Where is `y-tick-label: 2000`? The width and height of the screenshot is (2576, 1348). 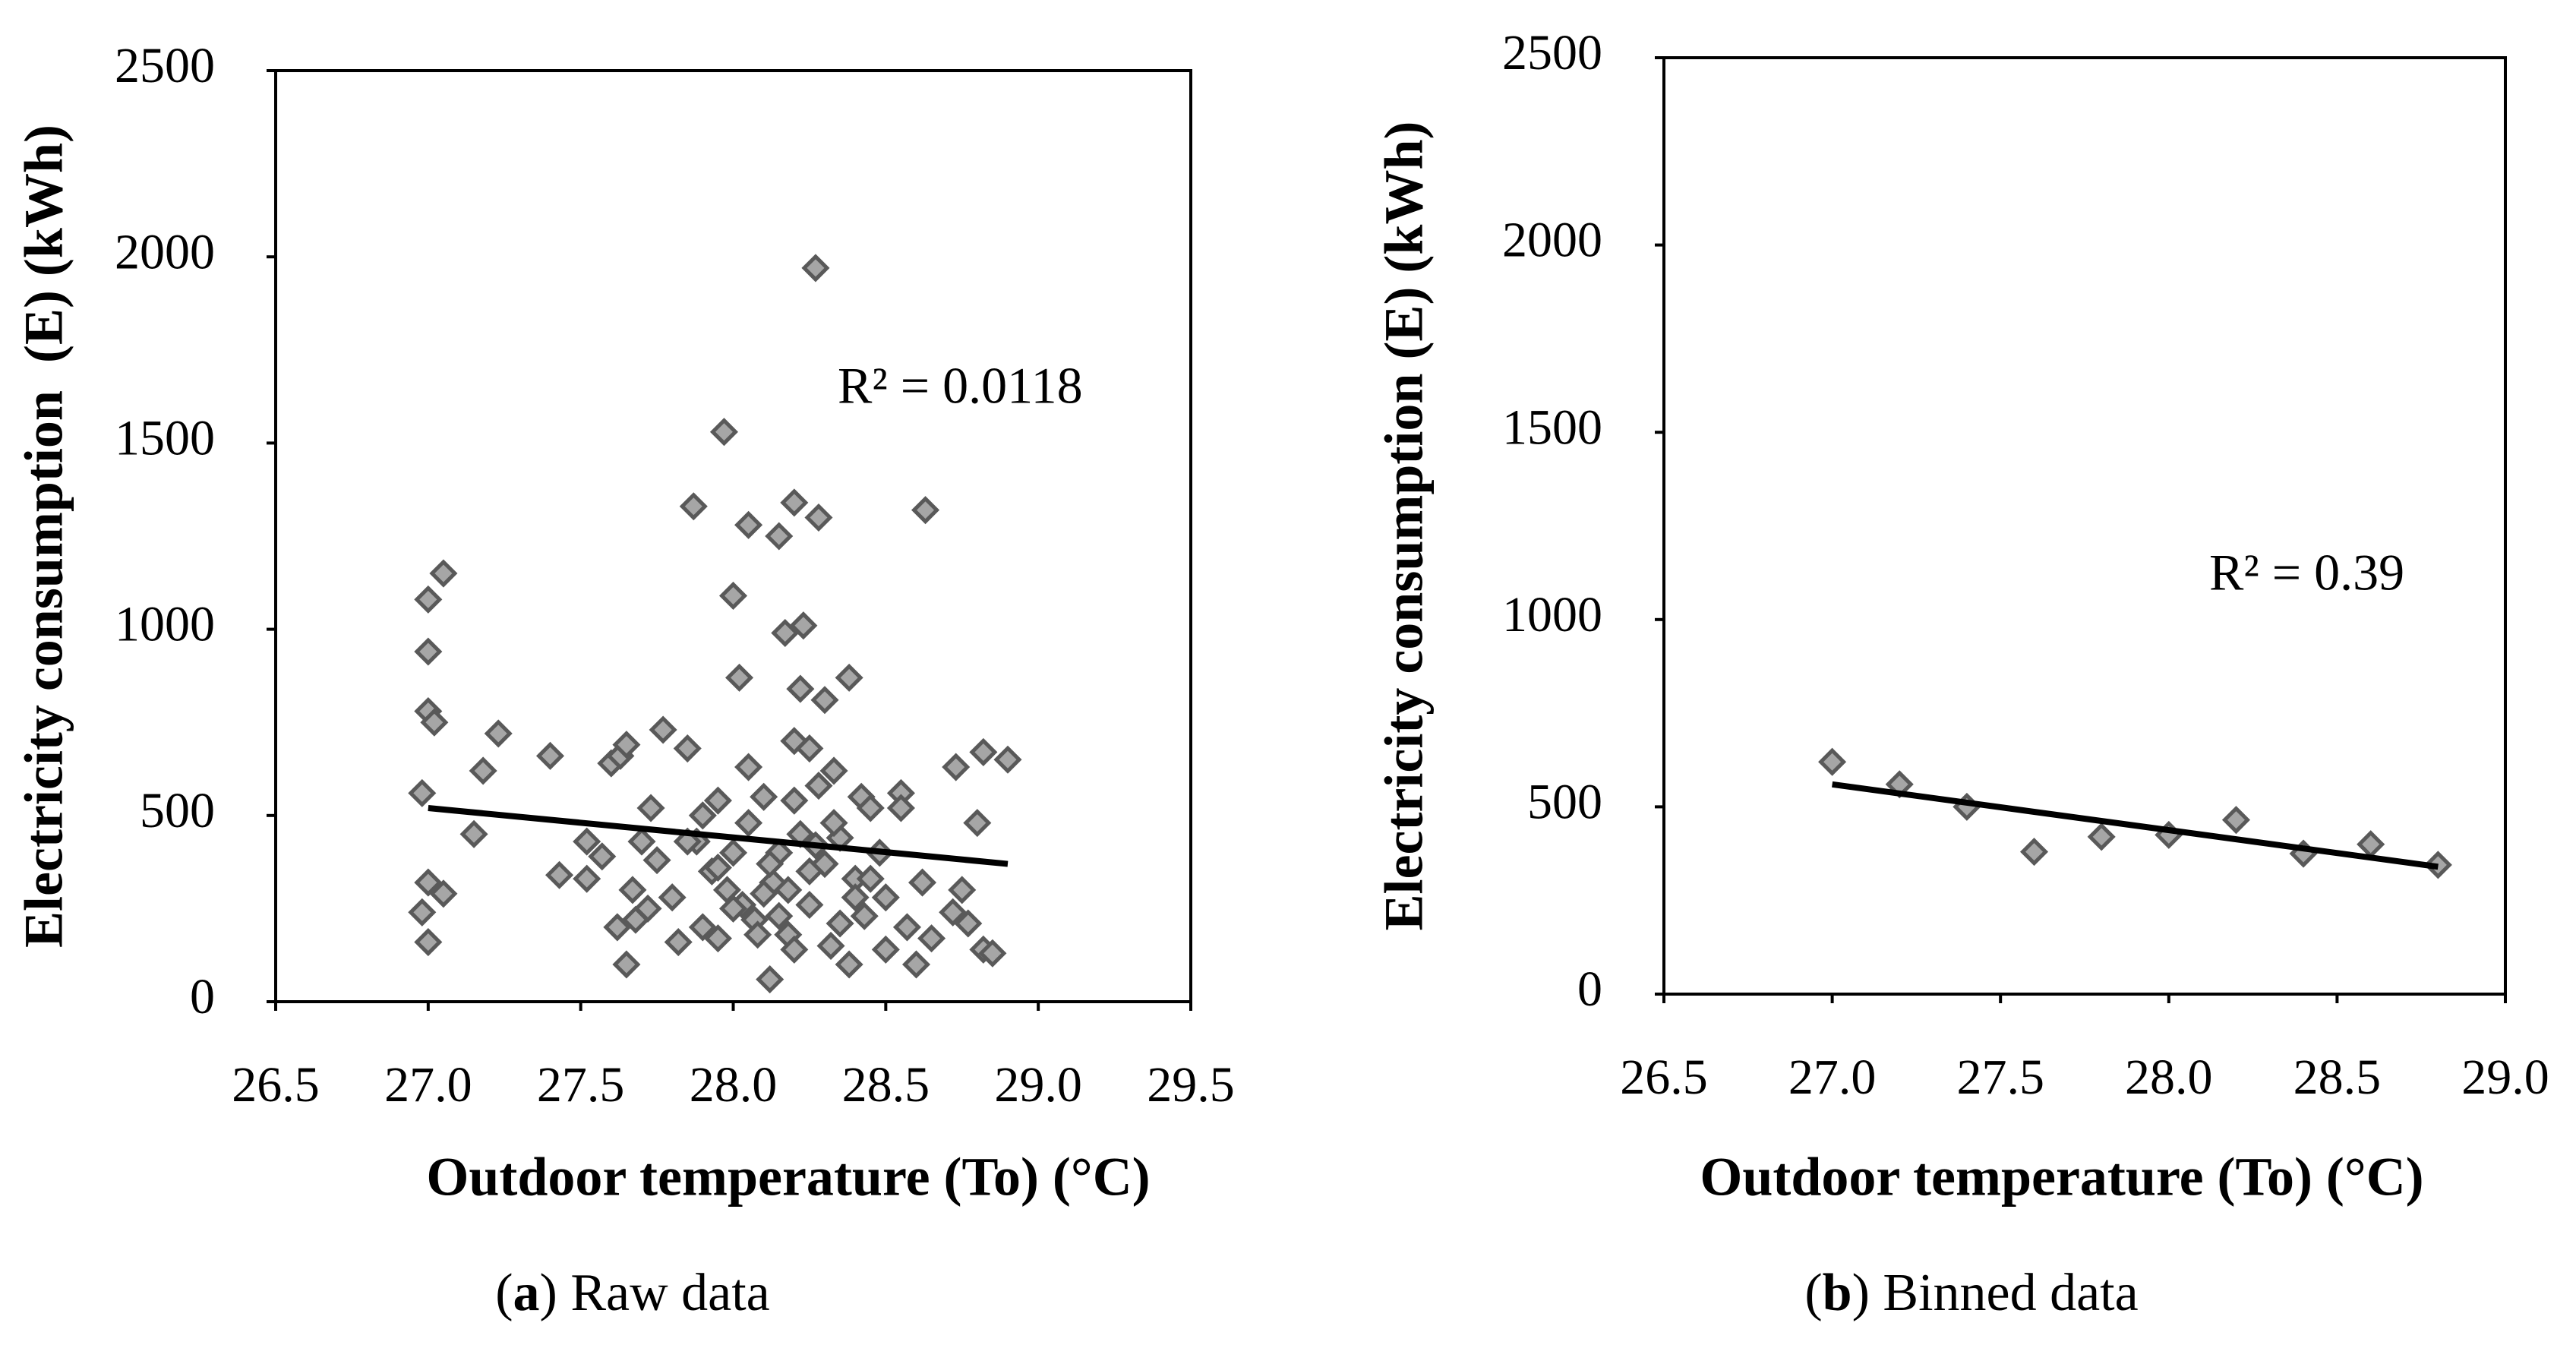 y-tick-label: 2000 is located at coordinates (1552, 240).